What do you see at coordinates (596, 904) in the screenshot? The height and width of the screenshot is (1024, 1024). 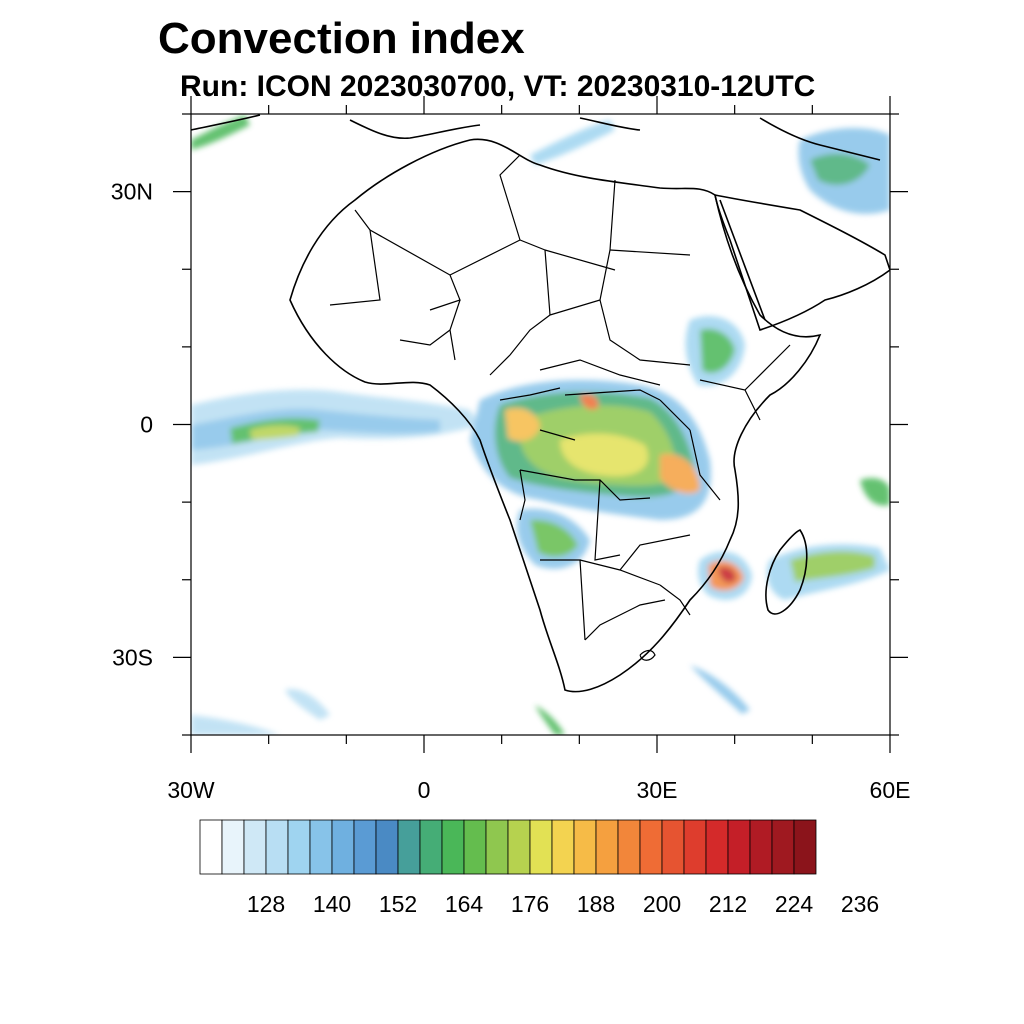 I see `colorbar-label: 188` at bounding box center [596, 904].